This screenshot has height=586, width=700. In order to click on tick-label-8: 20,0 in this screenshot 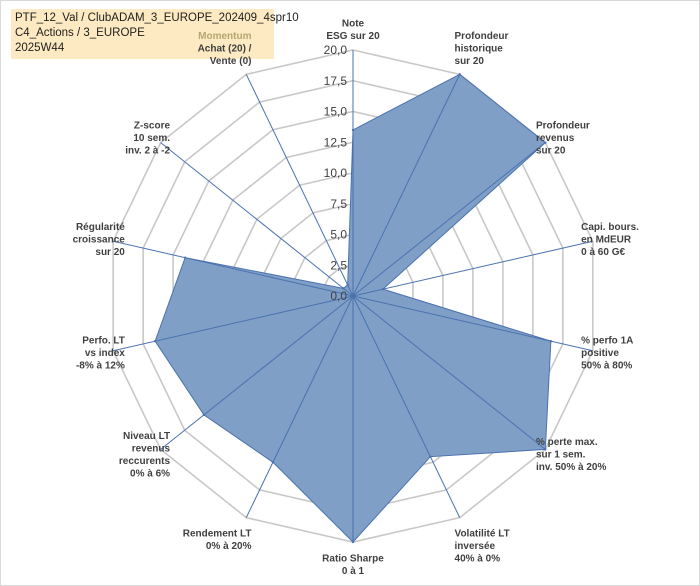, I will do `click(336, 50)`.